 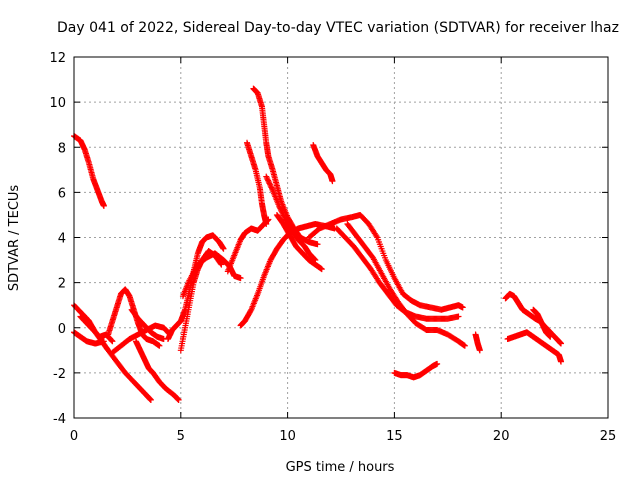 What do you see at coordinates (501, 436) in the screenshot?
I see `x-tick-label: 20` at bounding box center [501, 436].